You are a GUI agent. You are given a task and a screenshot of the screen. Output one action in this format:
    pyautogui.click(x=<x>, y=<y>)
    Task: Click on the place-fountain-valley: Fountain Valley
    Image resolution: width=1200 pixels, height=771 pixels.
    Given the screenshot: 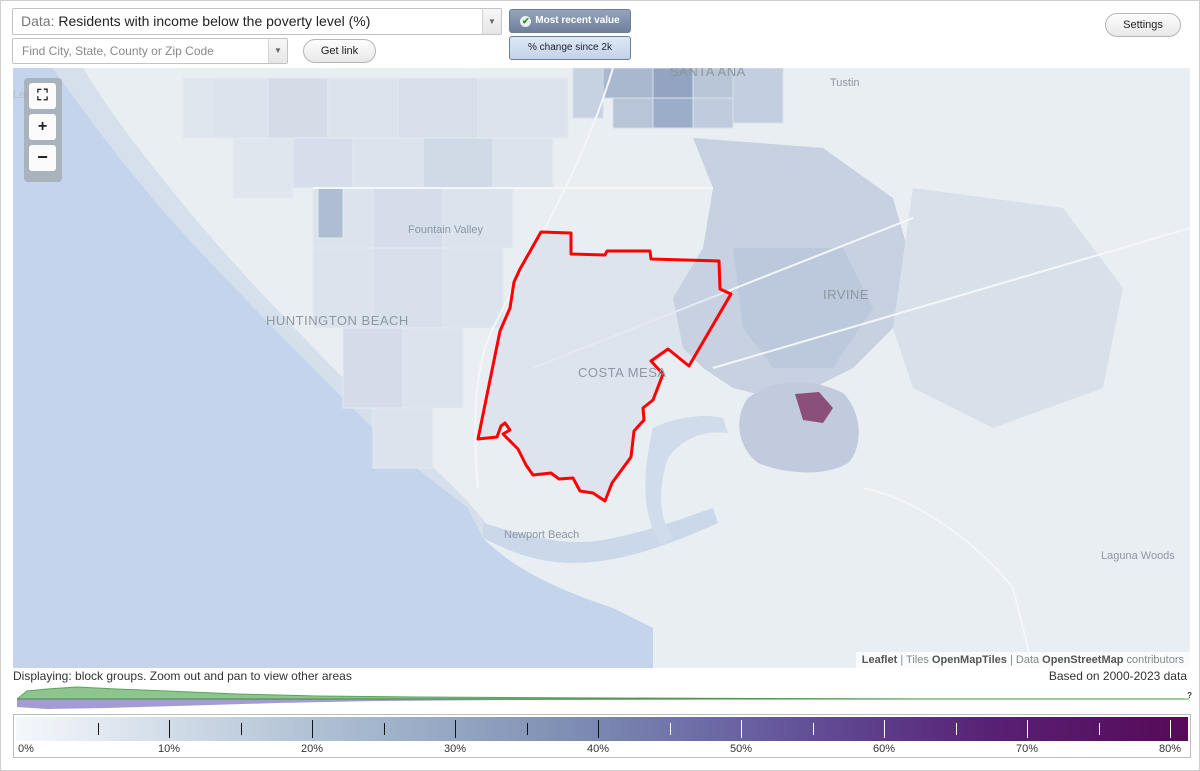 What is the action you would take?
    pyautogui.click(x=446, y=230)
    